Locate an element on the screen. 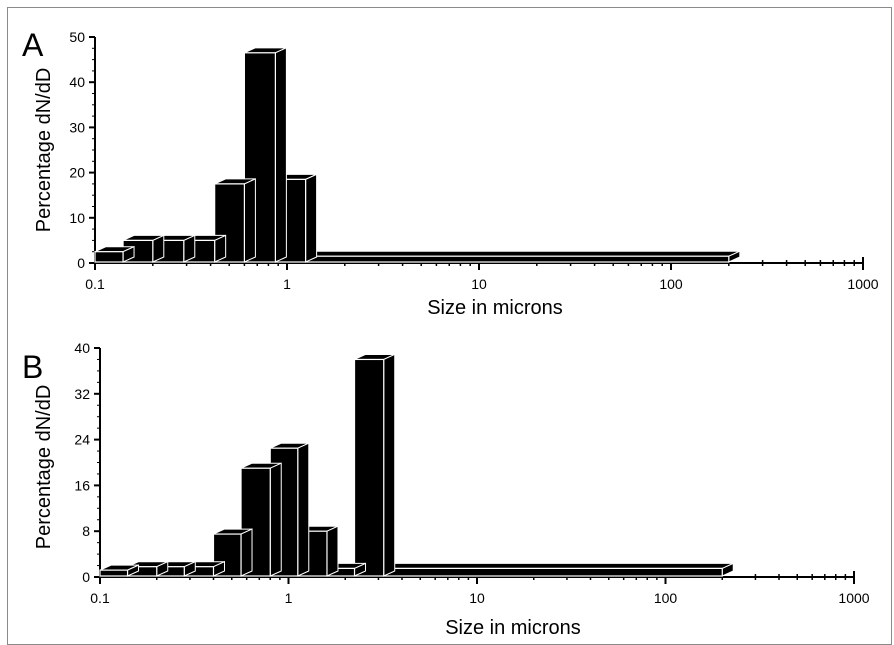  y-tick-label-a: 20 is located at coordinates (77, 173).